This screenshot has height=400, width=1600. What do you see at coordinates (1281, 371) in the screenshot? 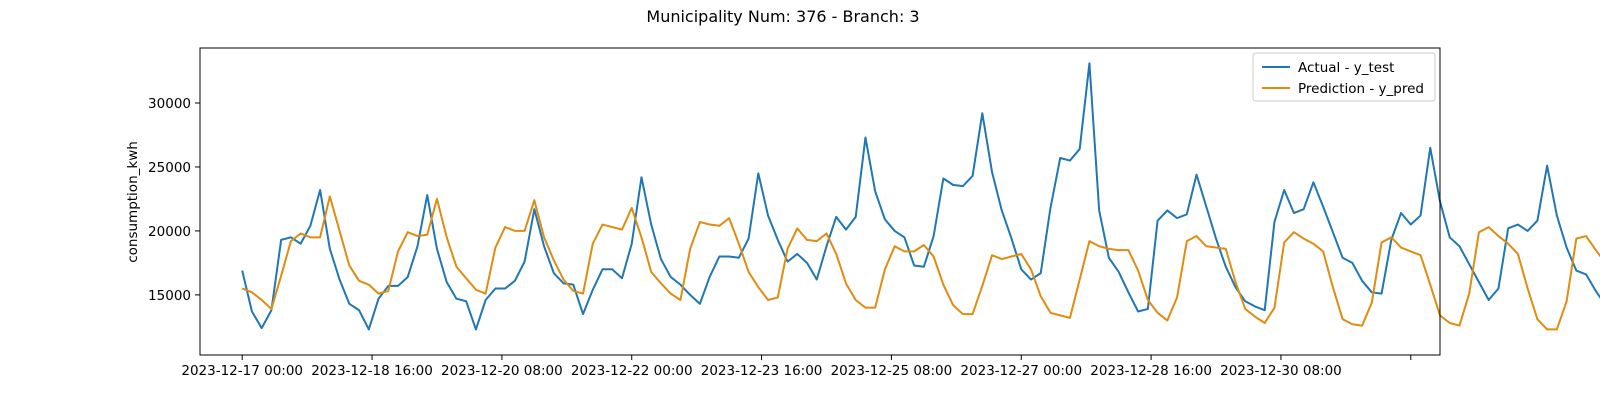
I see `x-tick-label: 2023-12-30 08:00` at bounding box center [1281, 371].